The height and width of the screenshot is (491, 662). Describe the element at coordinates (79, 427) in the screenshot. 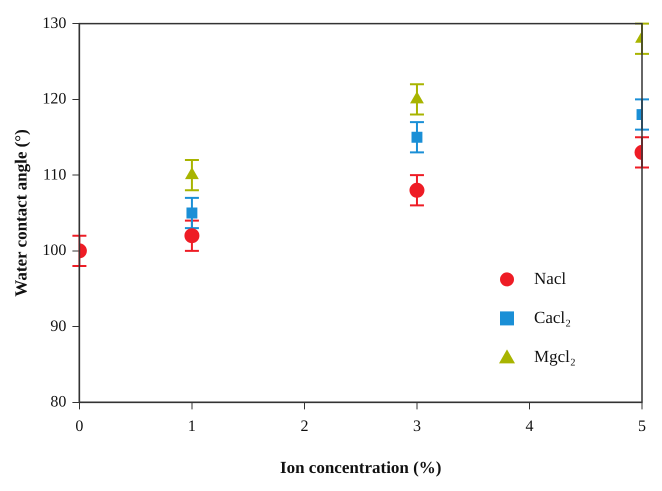

I see `x-tick-label: 0` at that location.